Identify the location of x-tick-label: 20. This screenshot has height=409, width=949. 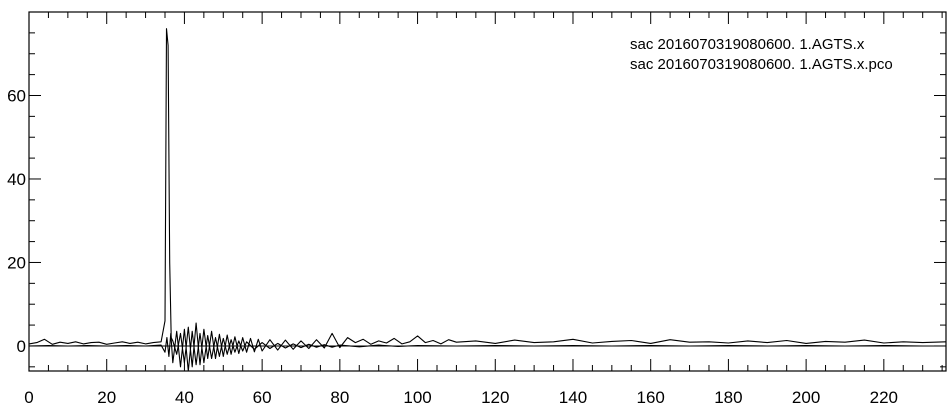
(106, 397).